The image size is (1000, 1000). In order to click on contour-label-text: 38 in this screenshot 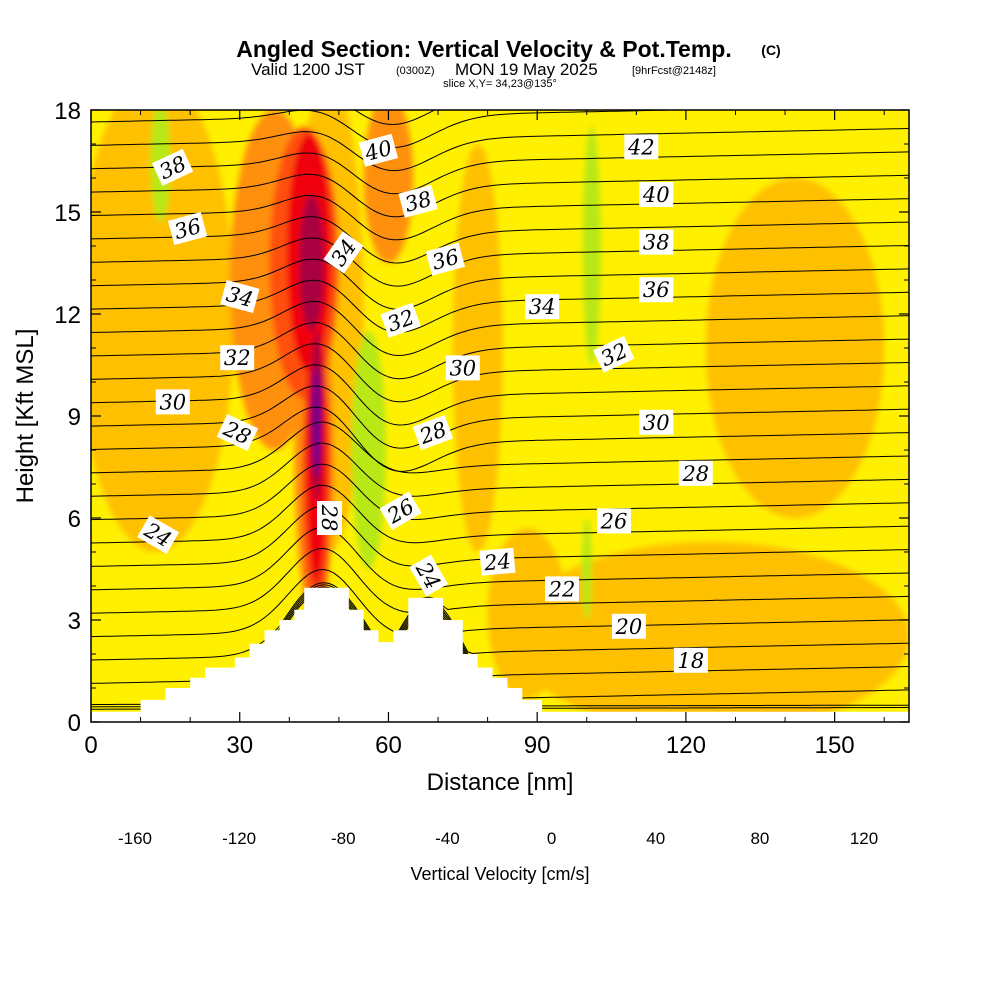, I will do `click(656, 243)`.